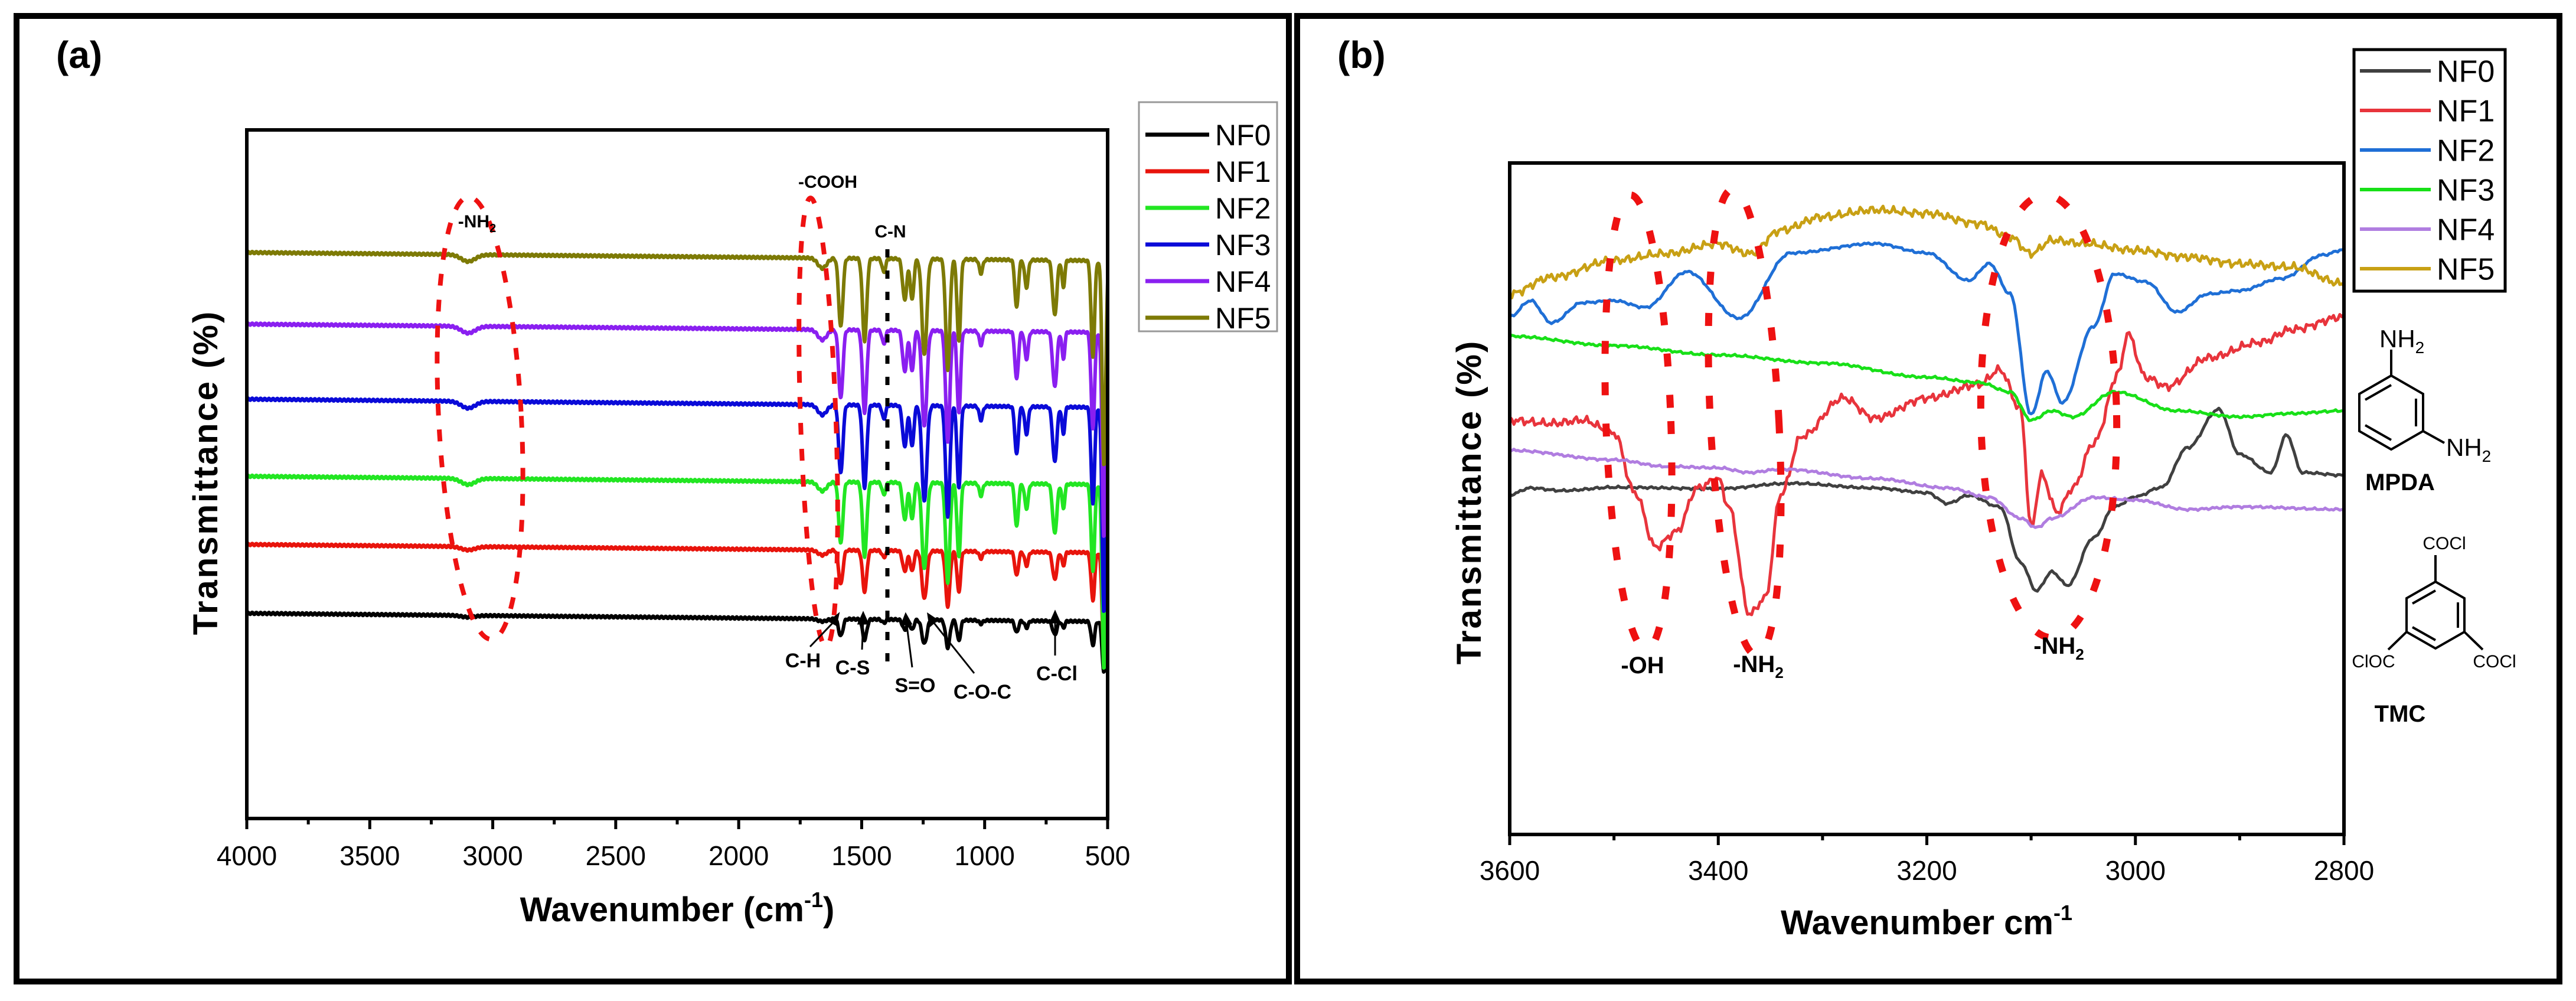 The image size is (2576, 1001). I want to click on tmc-cocl-top: COCl, so click(2444, 543).